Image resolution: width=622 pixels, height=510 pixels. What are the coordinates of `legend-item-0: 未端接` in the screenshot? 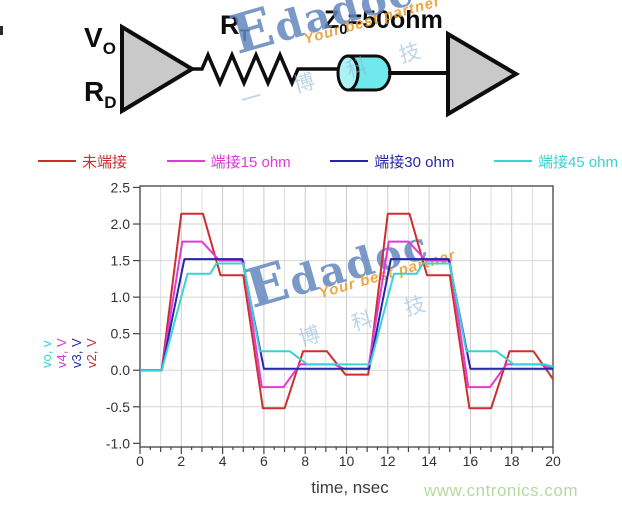 It's located at (82, 161).